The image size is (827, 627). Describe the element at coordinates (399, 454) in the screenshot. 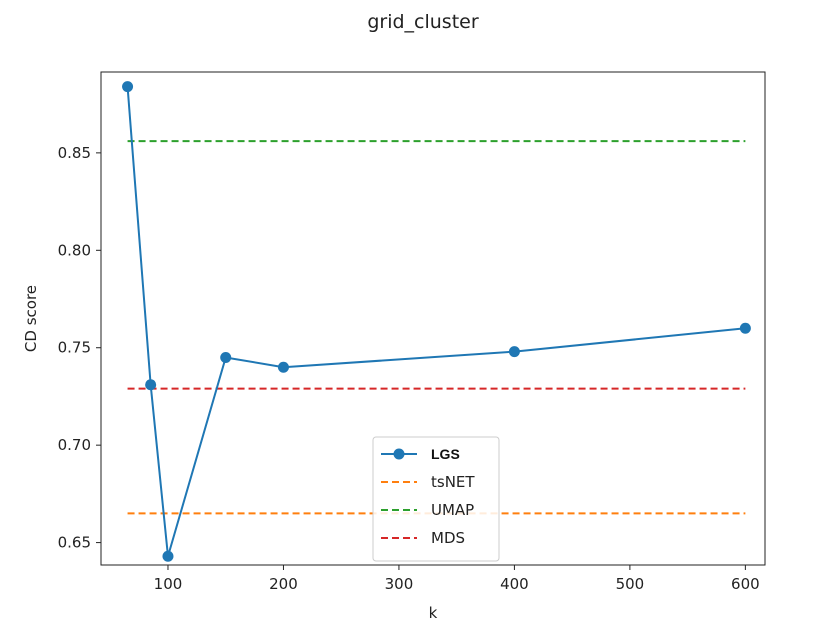

I see `legend-lgs-marker` at that location.